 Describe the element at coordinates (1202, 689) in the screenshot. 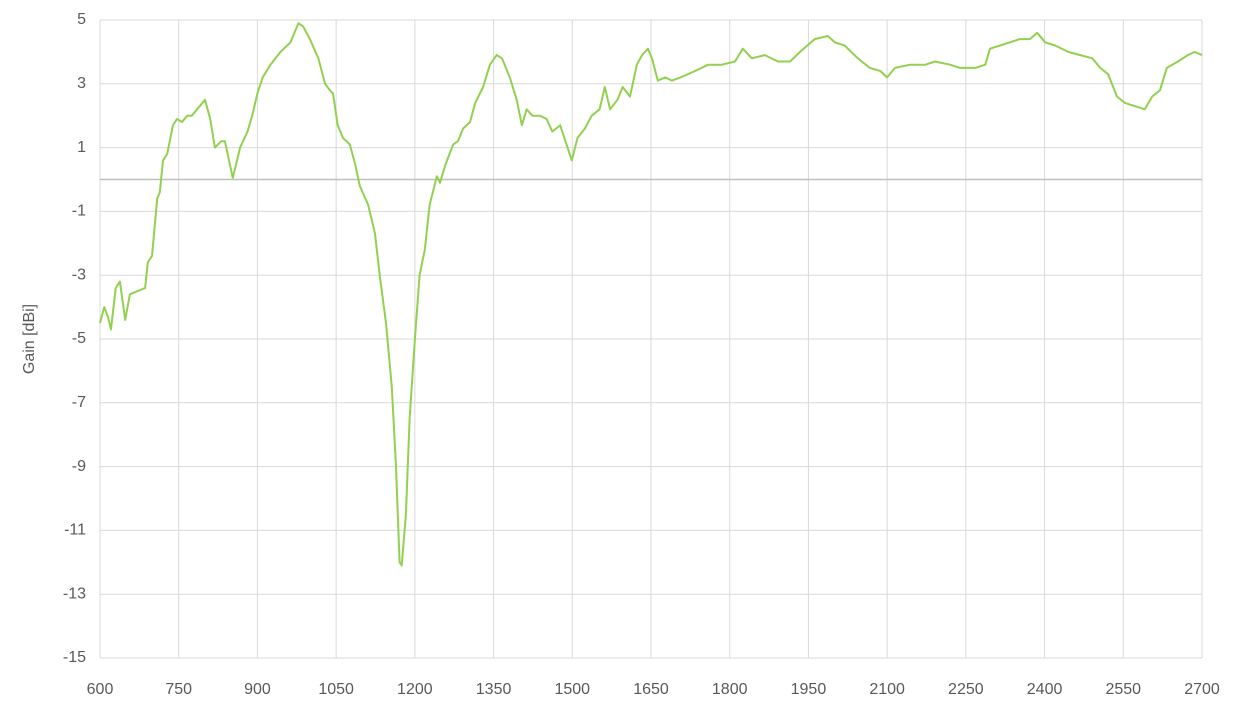

I see `x-tick-label: 2700` at that location.